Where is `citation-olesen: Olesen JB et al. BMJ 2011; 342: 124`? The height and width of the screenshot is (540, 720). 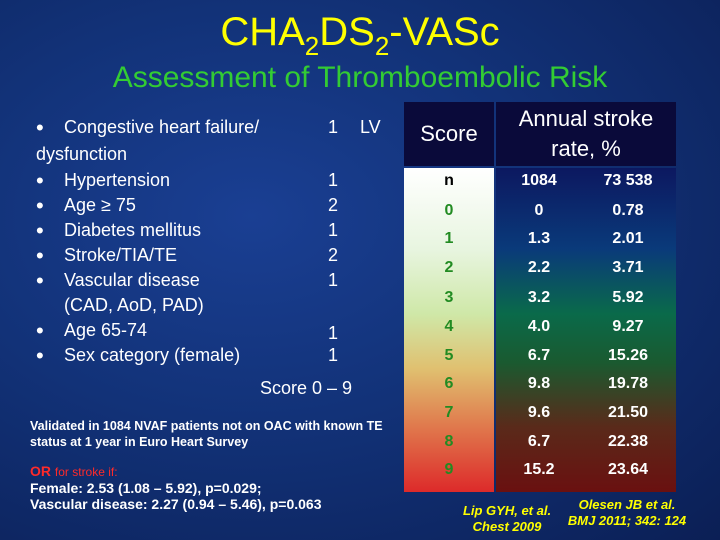 citation-olesen: Olesen JB et al. BMJ 2011; 342: 124 is located at coordinates (627, 512).